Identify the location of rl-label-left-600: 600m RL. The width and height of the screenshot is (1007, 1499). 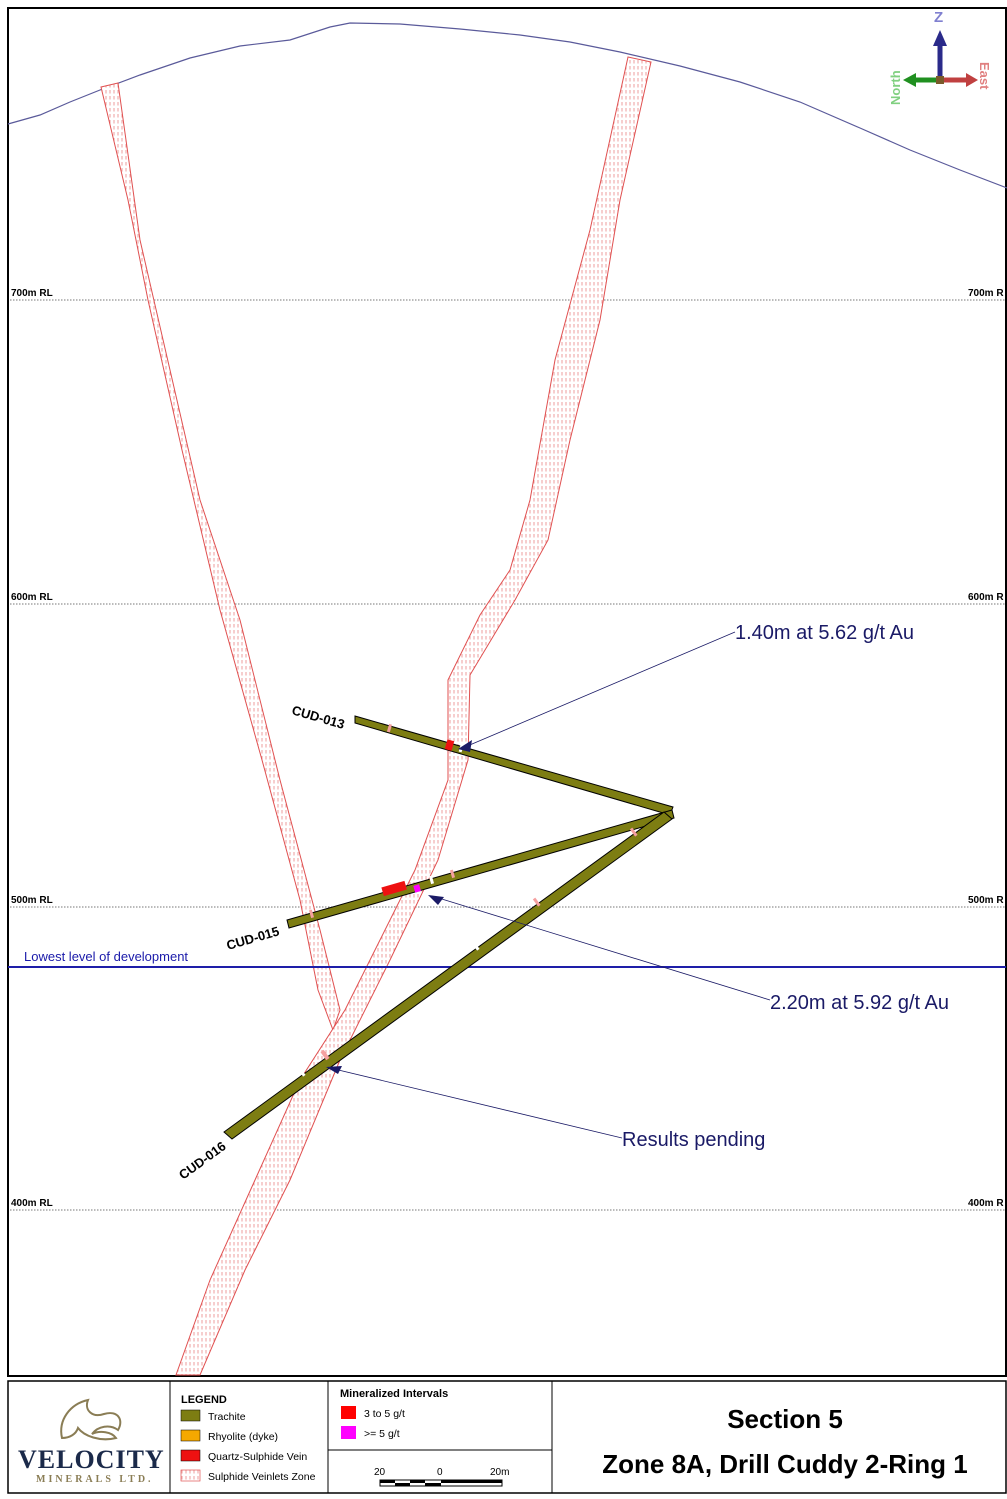
(32, 597).